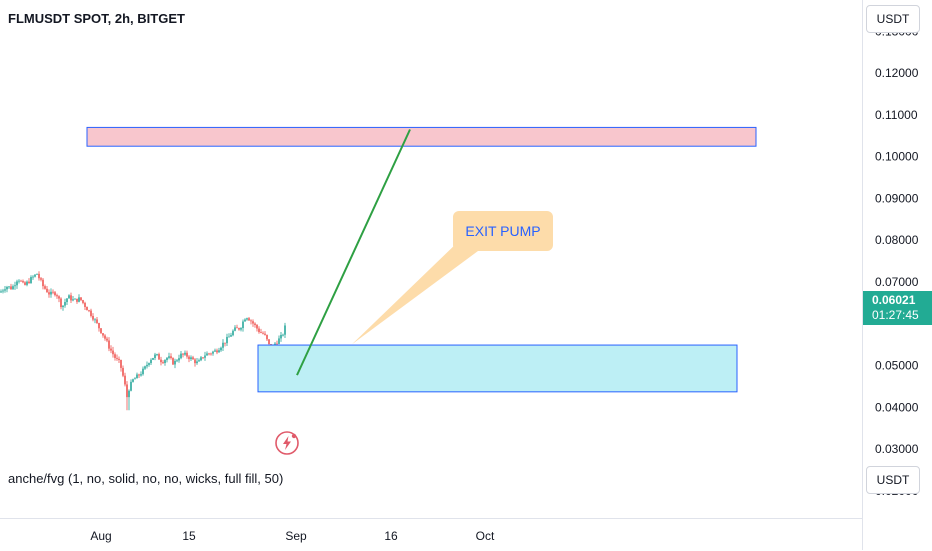  Describe the element at coordinates (421, 136) in the screenshot. I see `resistance-zone` at that location.